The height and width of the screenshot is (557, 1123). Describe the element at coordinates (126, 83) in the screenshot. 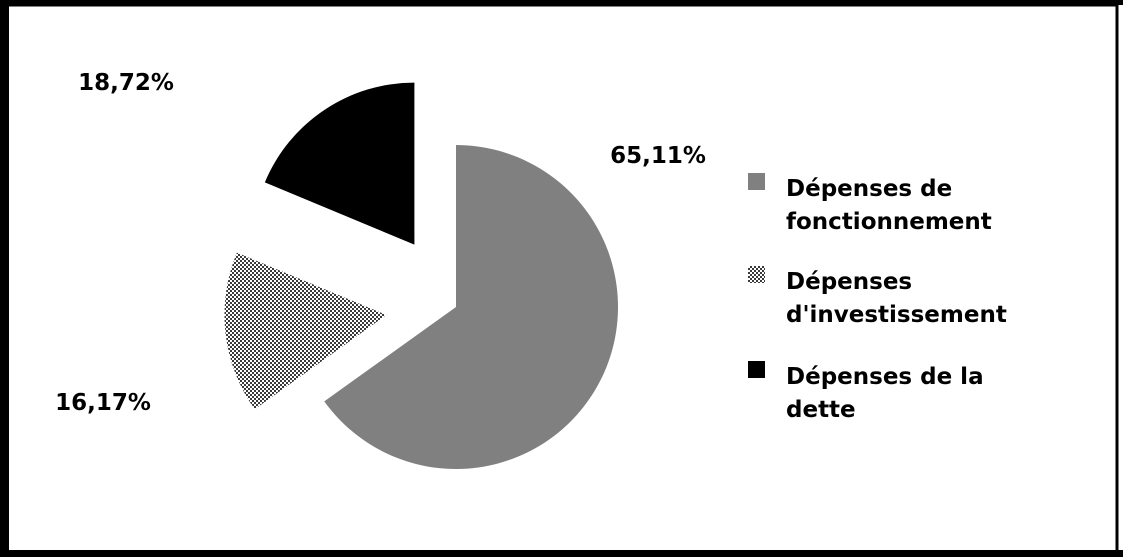

I see `data-label-3: 18,72%` at that location.